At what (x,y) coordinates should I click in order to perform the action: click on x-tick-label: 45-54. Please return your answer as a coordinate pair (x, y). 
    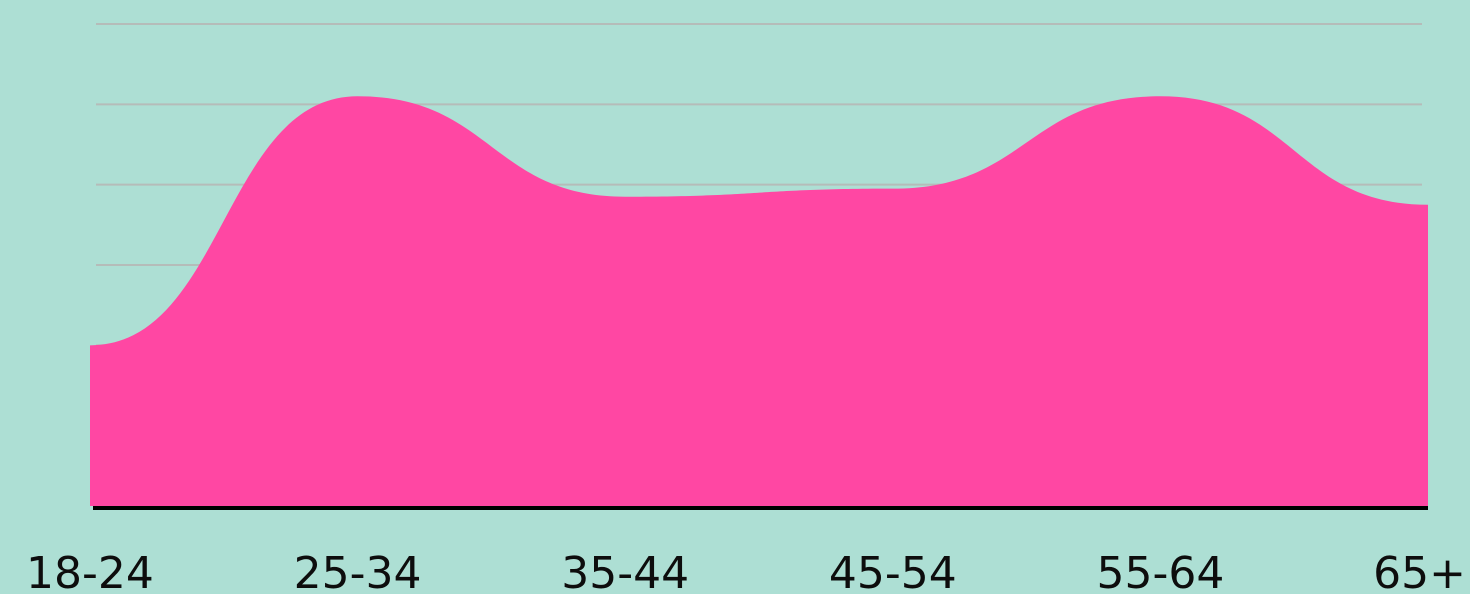
    Looking at the image, I should click on (893, 571).